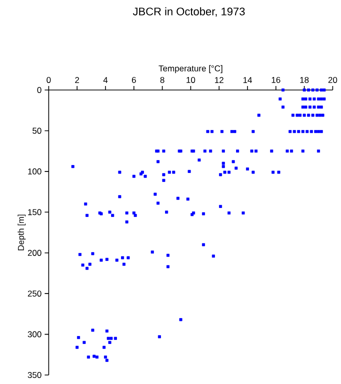 This screenshot has height=384, width=341. What do you see at coordinates (190, 69) in the screenshot?
I see `x-axis-title: Temperature [°C]` at bounding box center [190, 69].